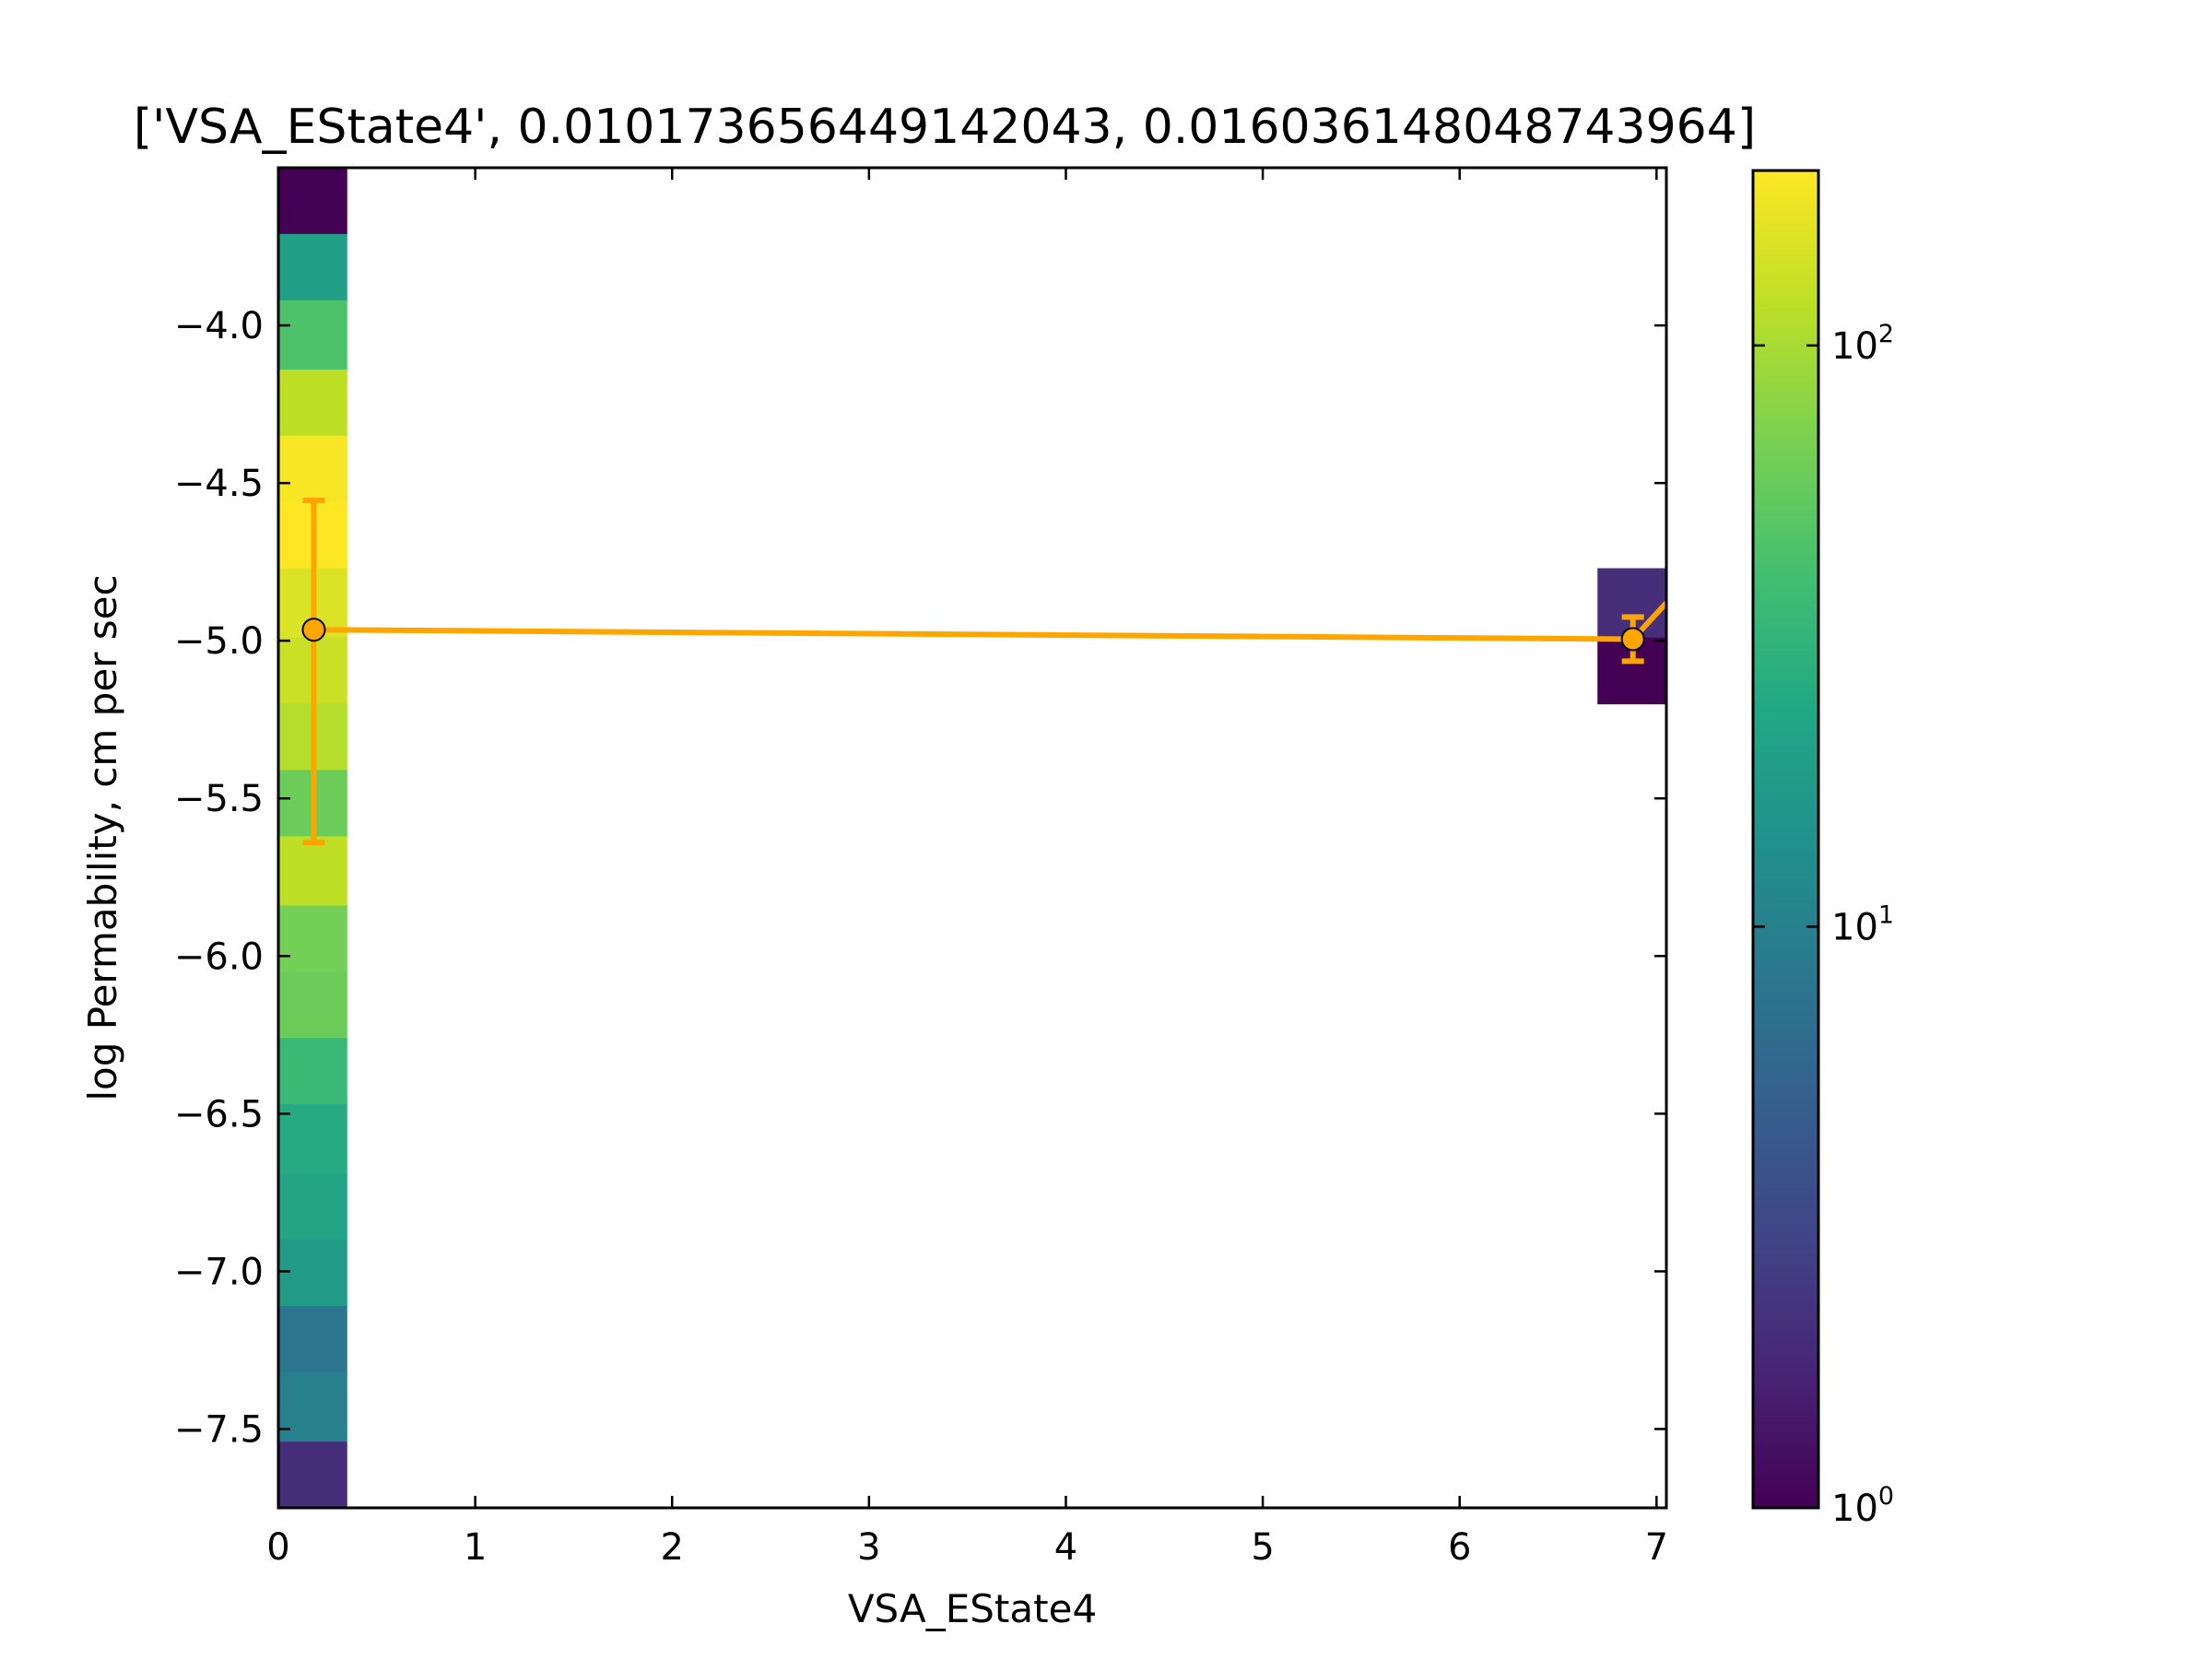 Image resolution: width=2212 pixels, height=1659 pixels. What do you see at coordinates (219, 1114) in the screenshot?
I see `y-tick-label: −6.5` at bounding box center [219, 1114].